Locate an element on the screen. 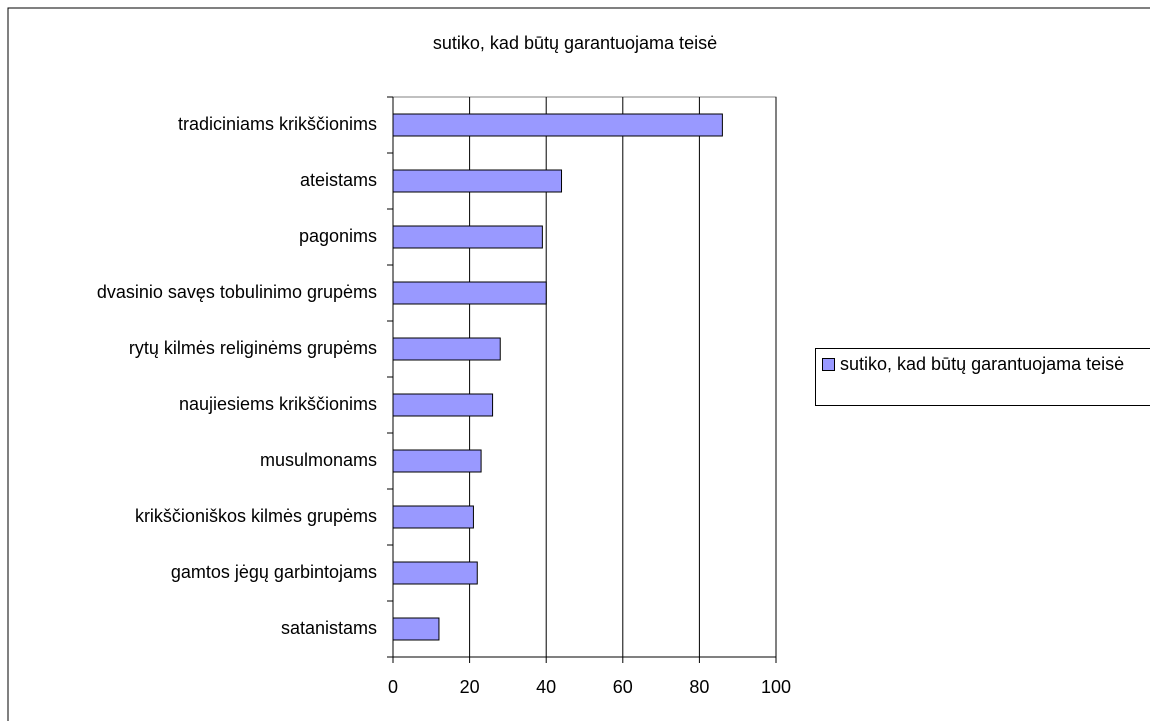 This screenshot has height=721, width=1150. y-tick-label: ateistams is located at coordinates (338, 180).